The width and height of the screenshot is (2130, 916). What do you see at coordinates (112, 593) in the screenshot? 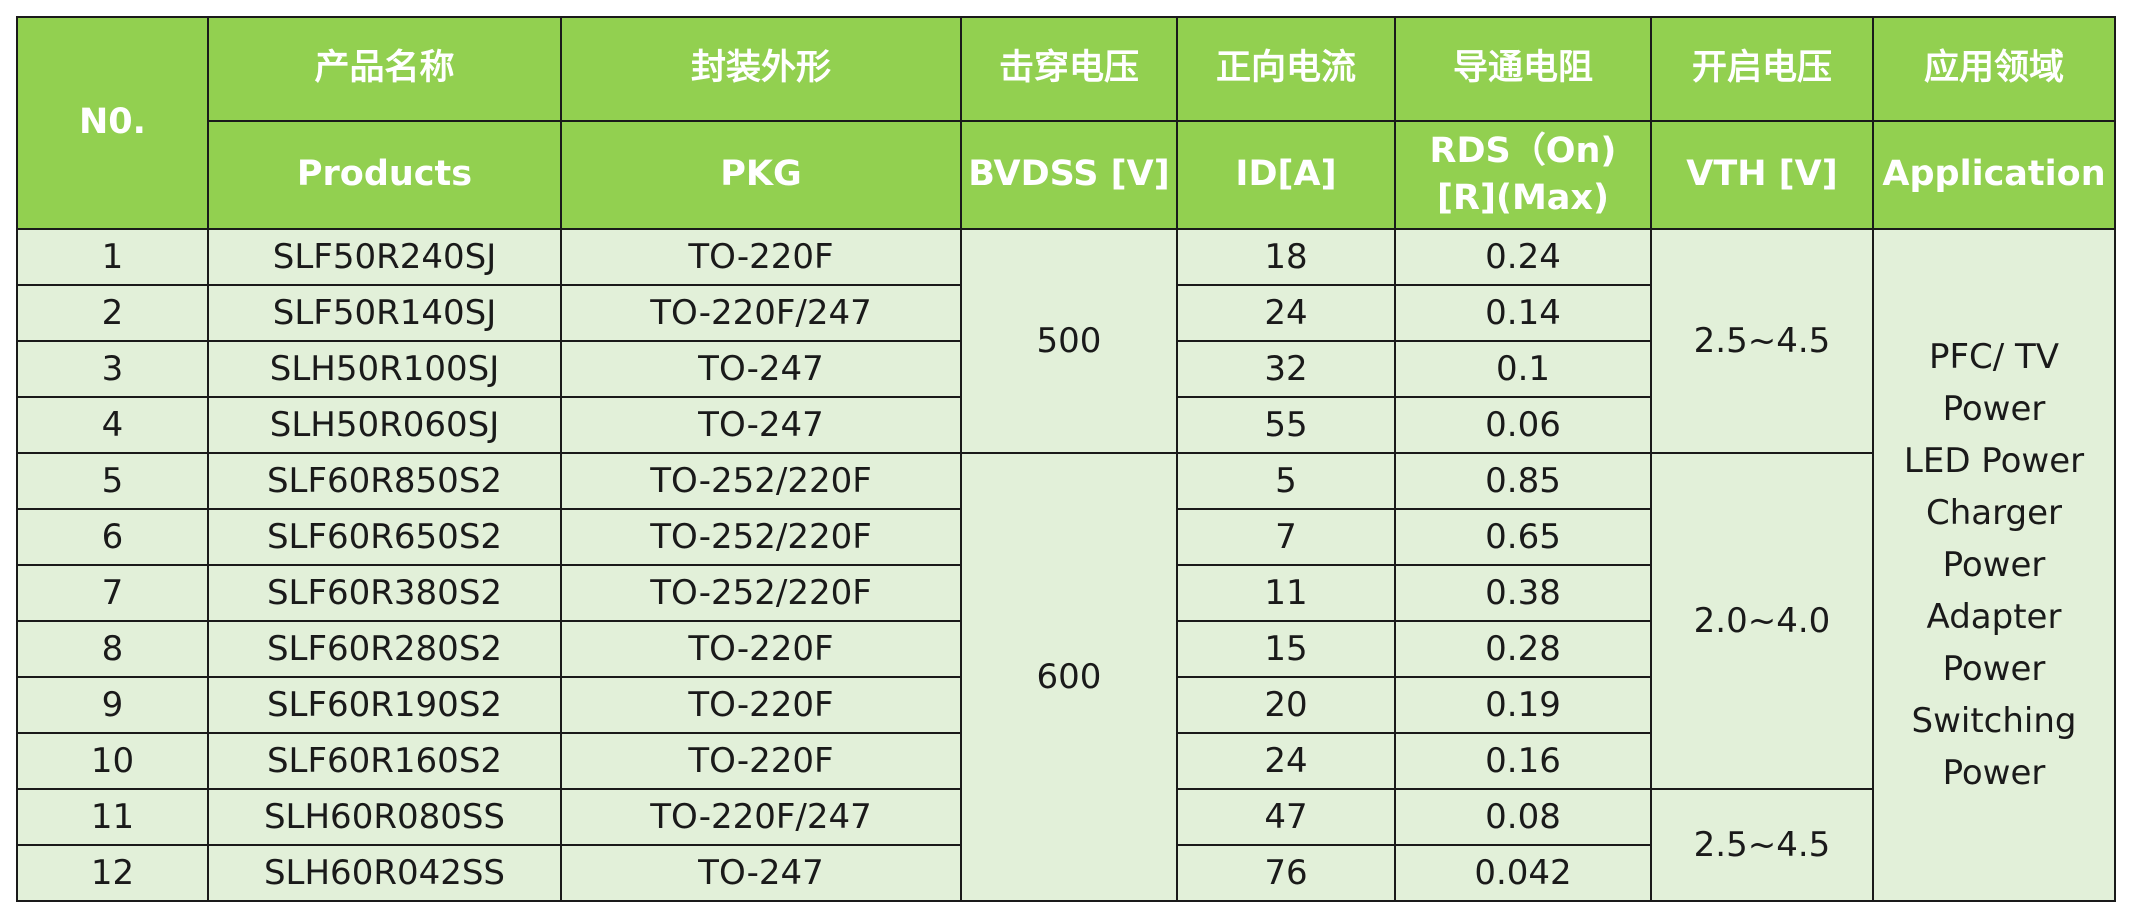
I see `cell-no: 7` at bounding box center [112, 593].